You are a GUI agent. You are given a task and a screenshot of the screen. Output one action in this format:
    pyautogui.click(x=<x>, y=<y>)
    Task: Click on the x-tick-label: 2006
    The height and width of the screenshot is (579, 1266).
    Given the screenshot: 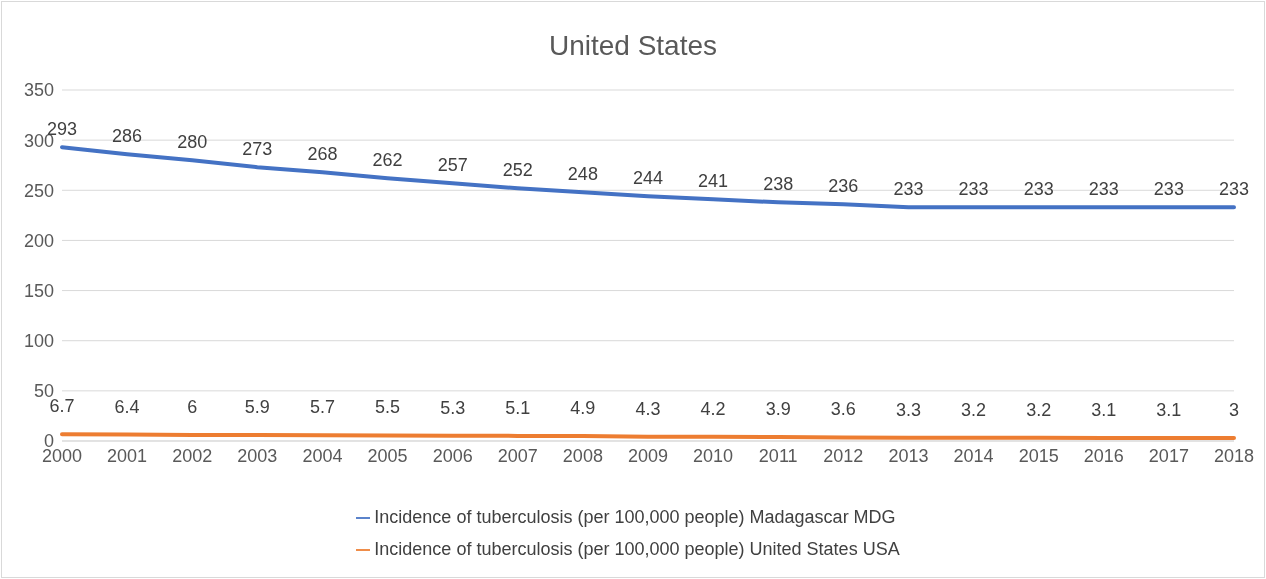 What is the action you would take?
    pyautogui.click(x=452, y=455)
    